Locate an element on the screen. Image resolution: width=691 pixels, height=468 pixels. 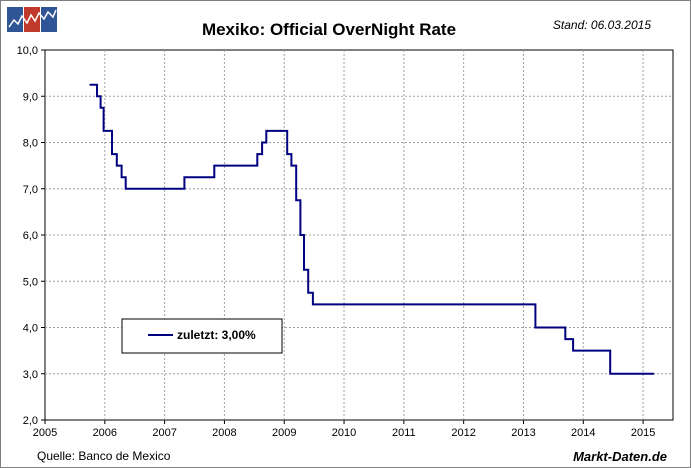
chart-title: Mexiko: Official OverNight Rate is located at coordinates (329, 29).